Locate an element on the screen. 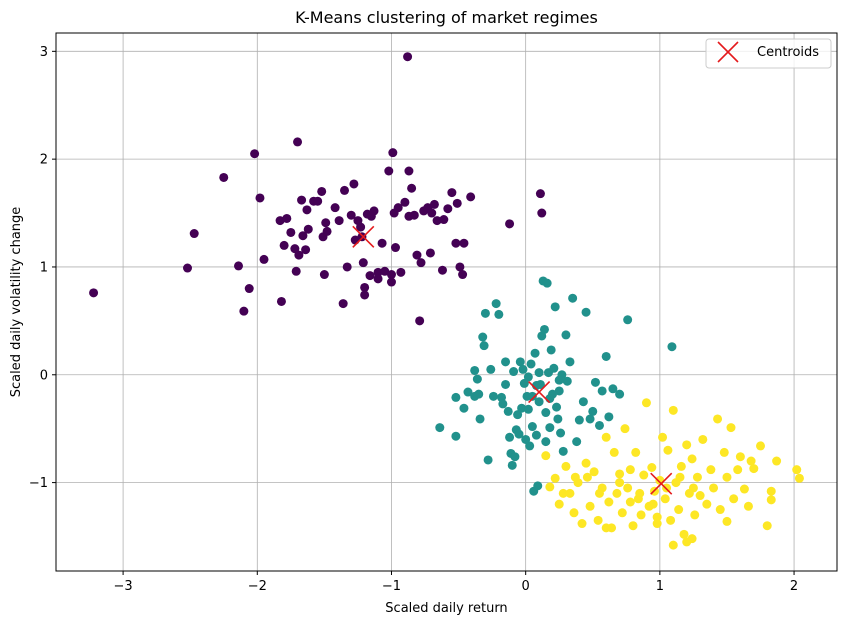 This screenshot has width=844, height=624. legend-entry-centroids: Centroids is located at coordinates (788, 52).